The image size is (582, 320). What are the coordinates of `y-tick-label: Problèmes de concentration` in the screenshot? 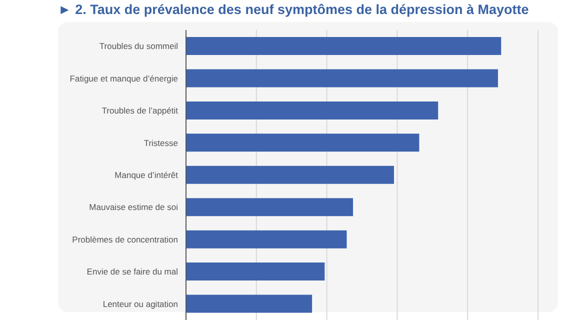 It's located at (125, 239).